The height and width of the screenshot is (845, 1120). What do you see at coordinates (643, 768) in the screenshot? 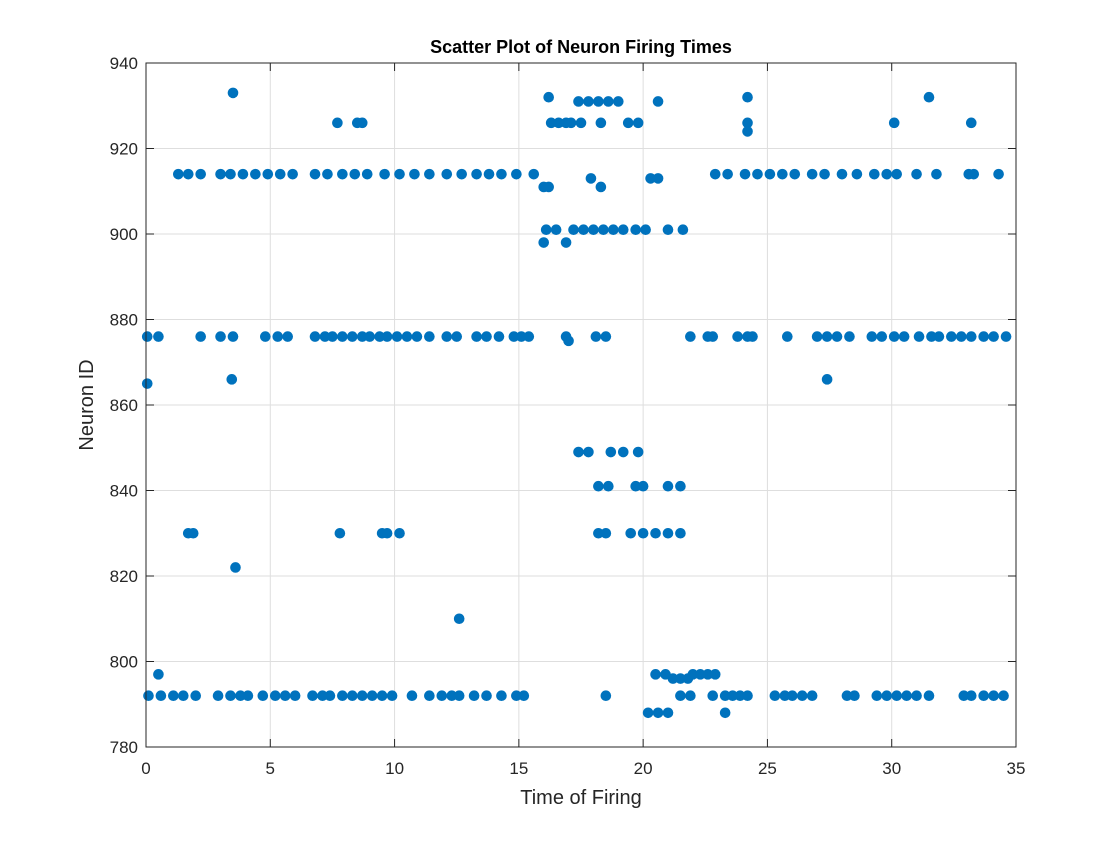
I see `x-tick-label: 20` at bounding box center [643, 768].